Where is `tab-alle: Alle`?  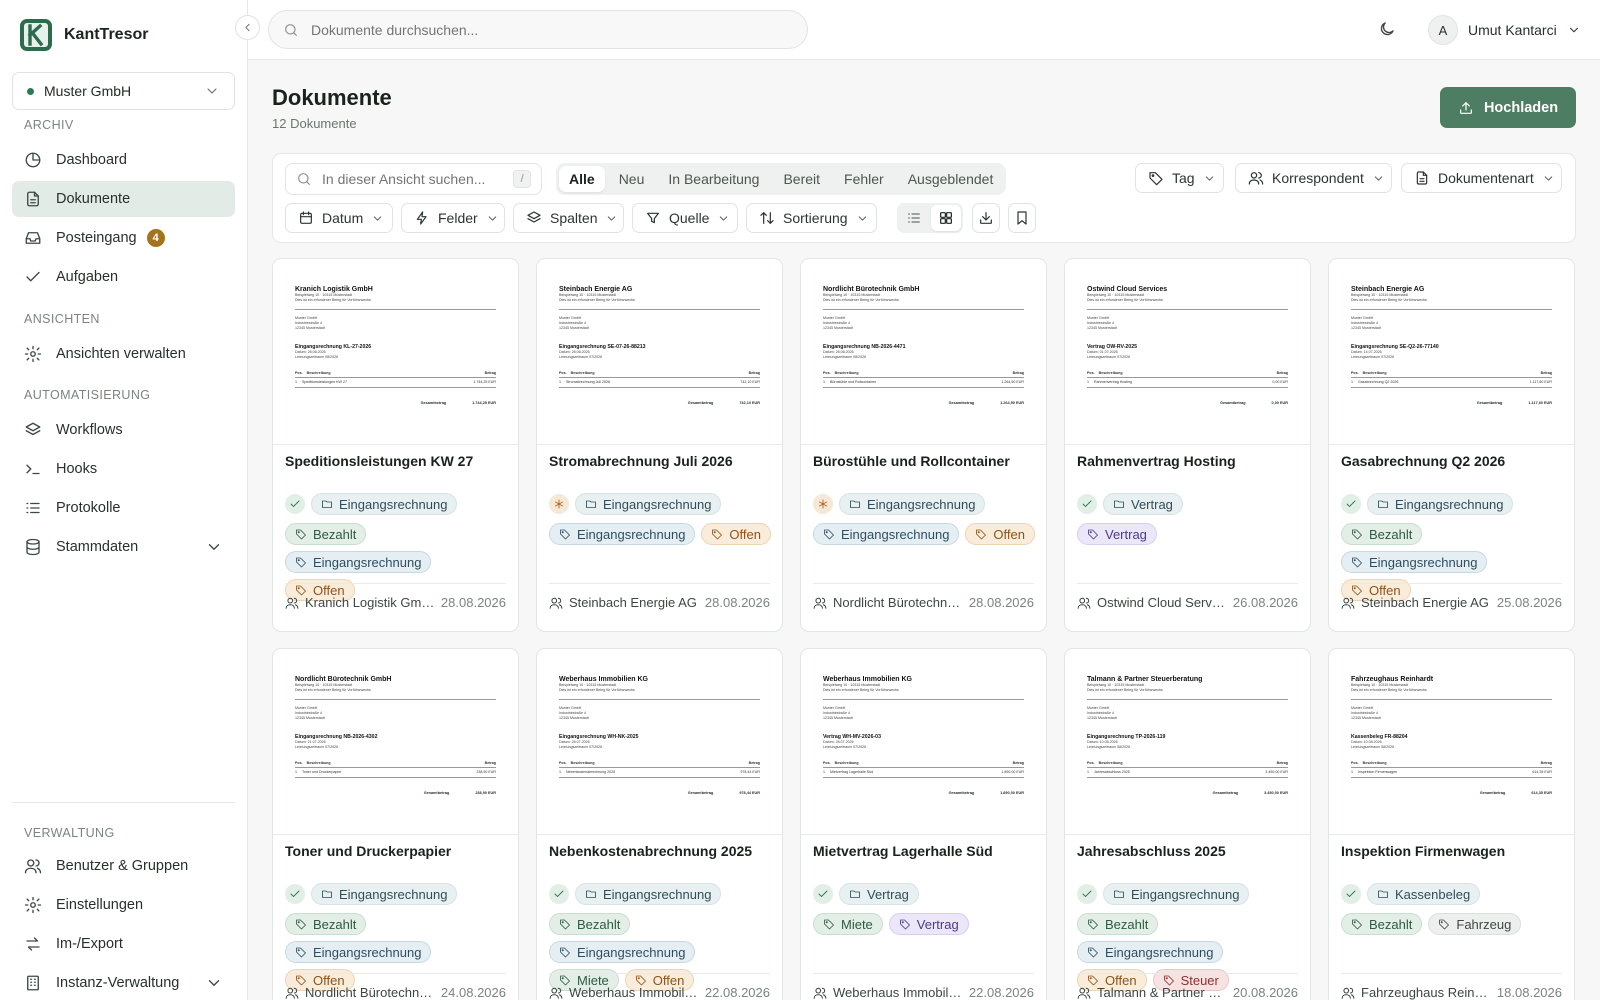 tab-alle: Alle is located at coordinates (582, 179).